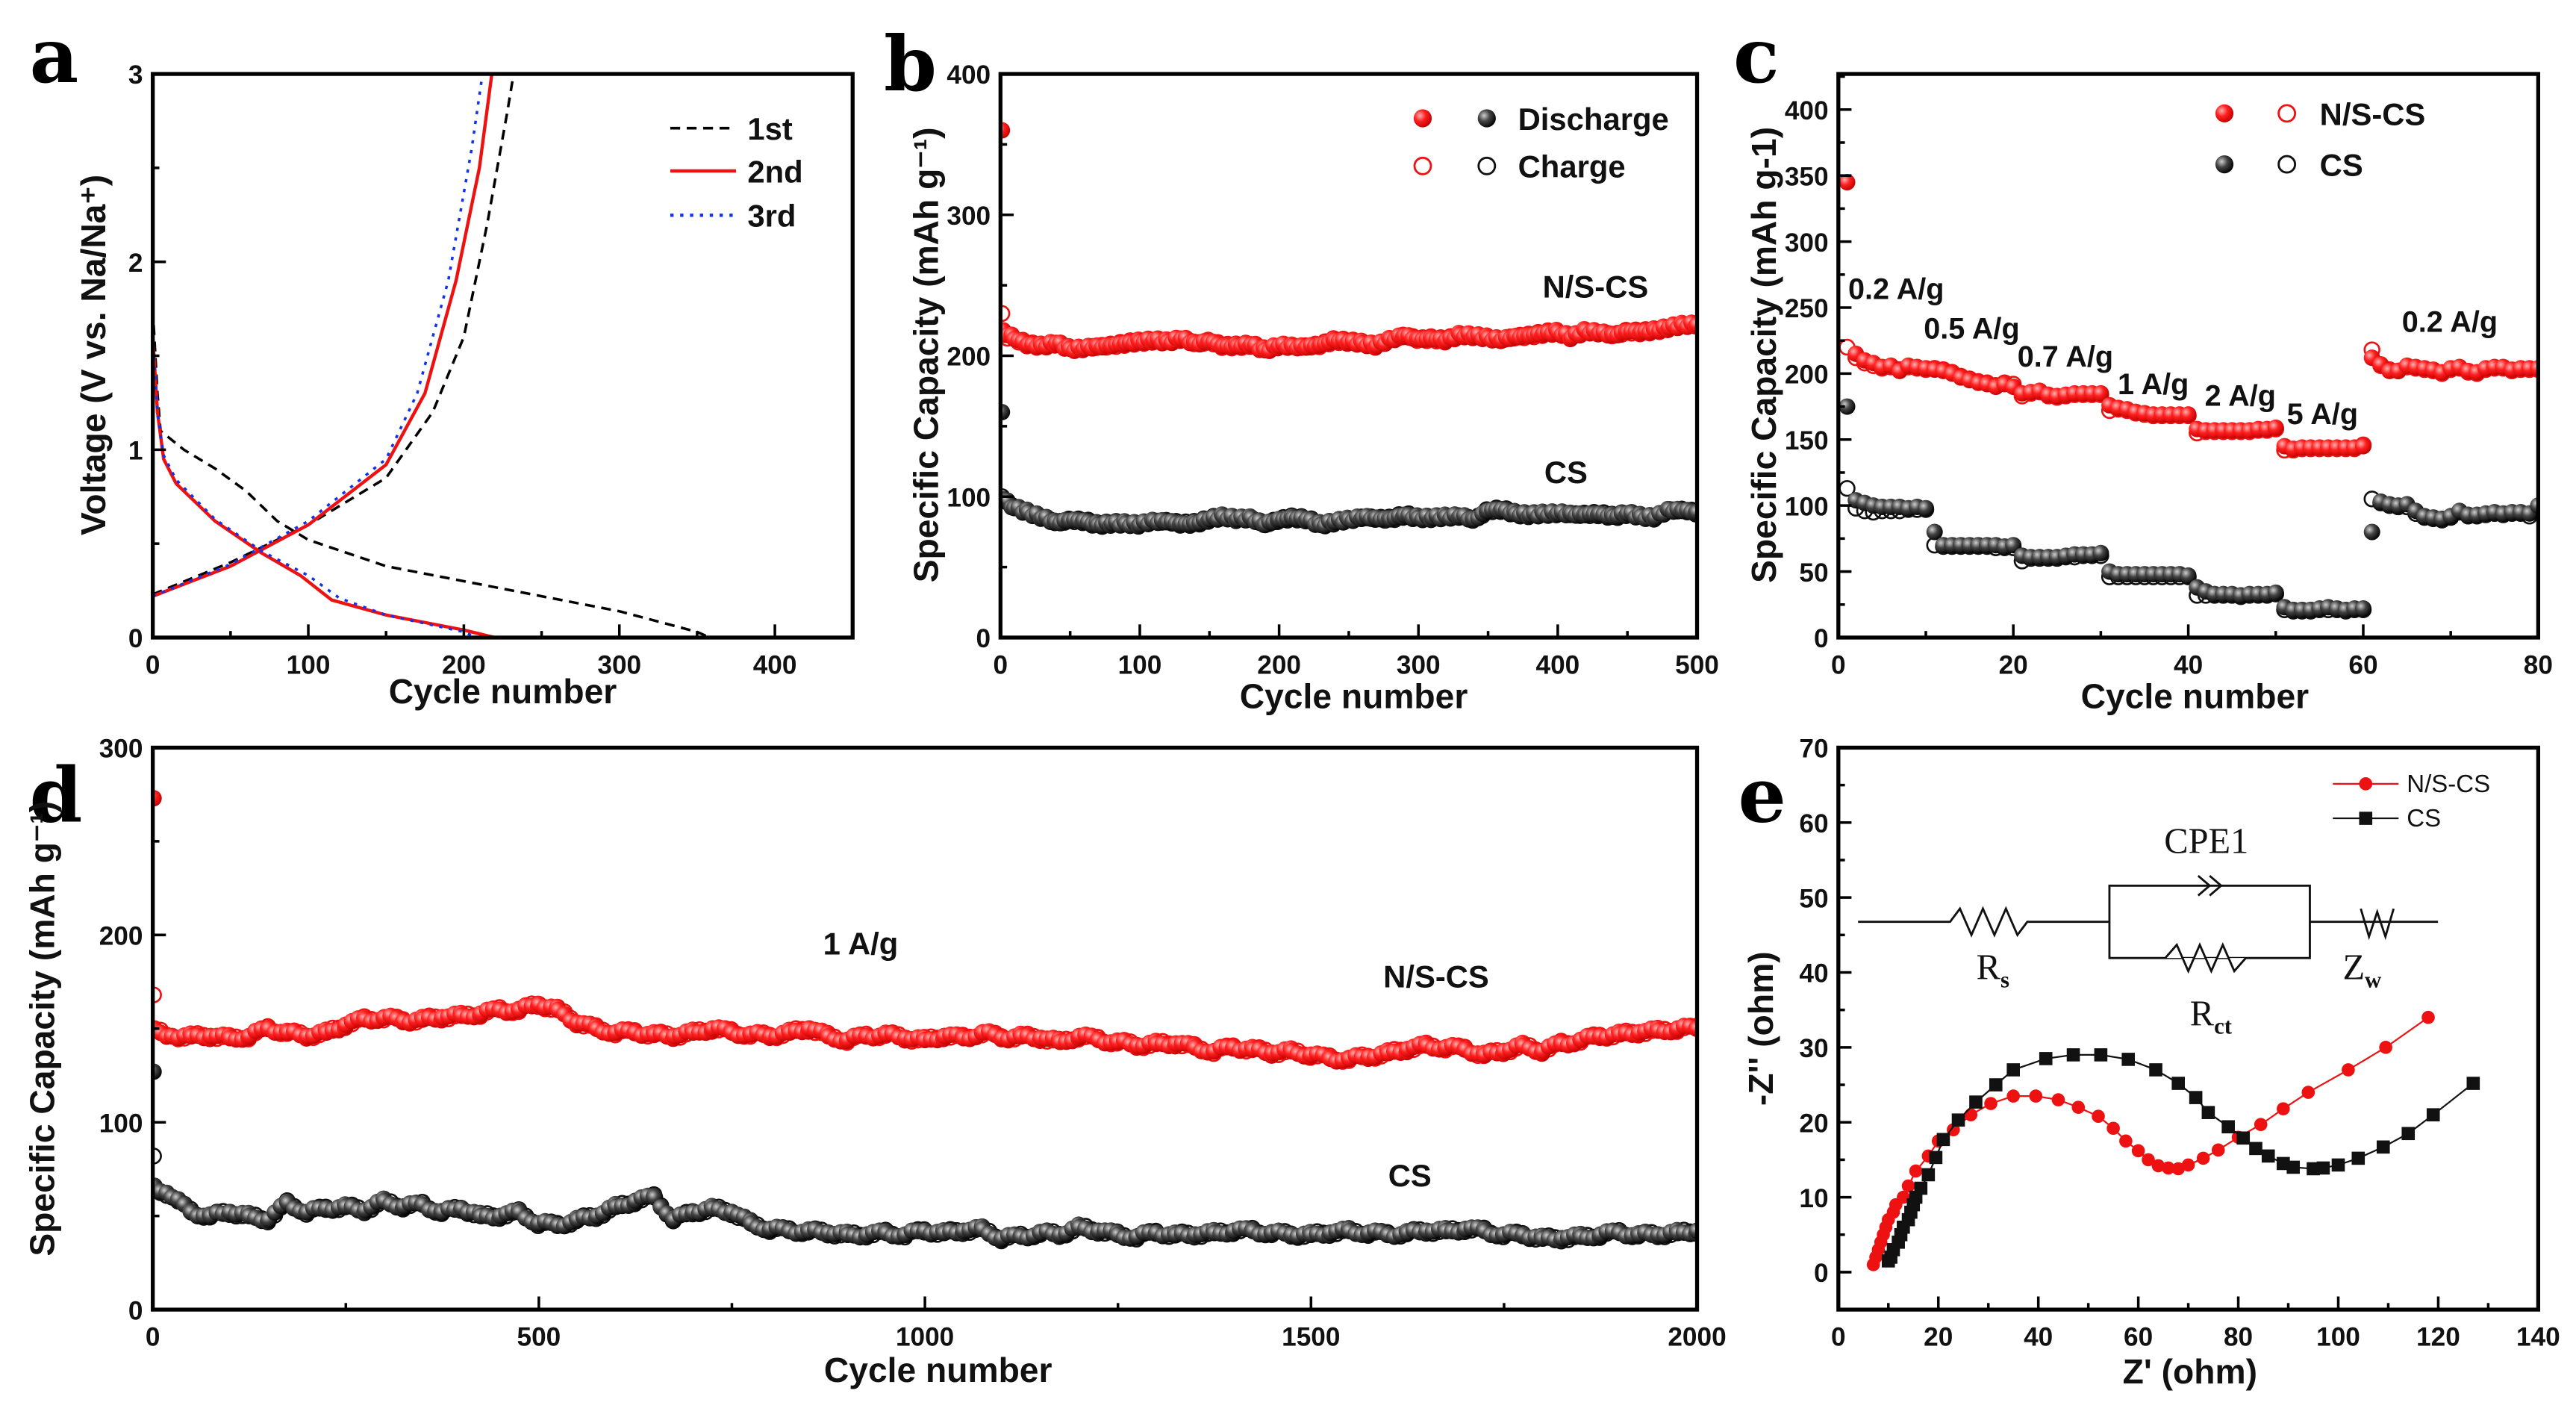 The image size is (2576, 1423). Describe the element at coordinates (2211, 1016) in the screenshot. I see `circuit-label-rct: Rct` at that location.